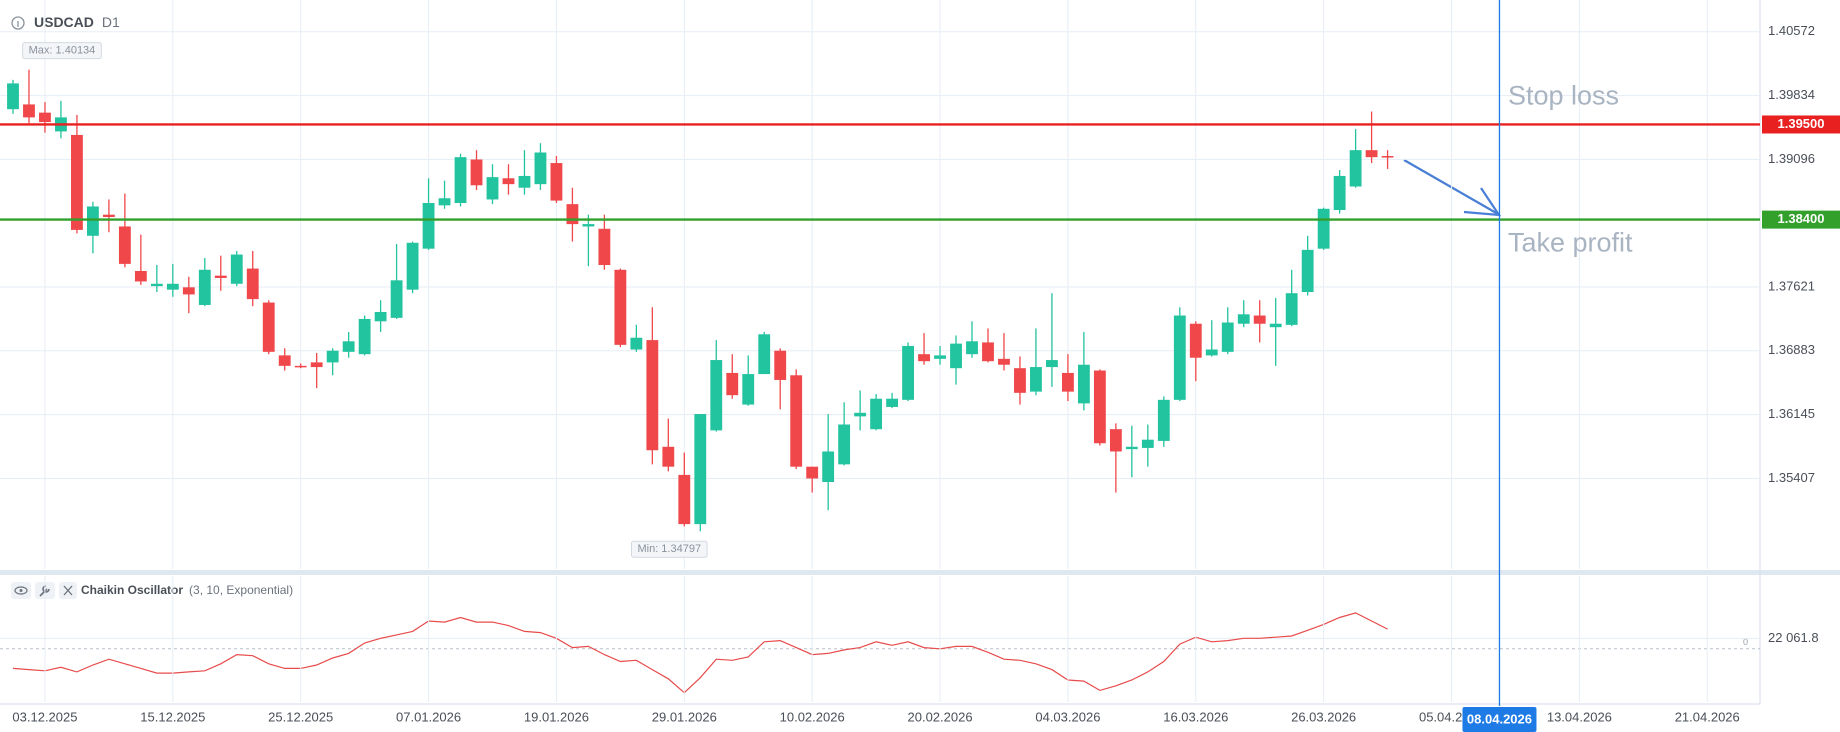  What do you see at coordinates (241, 590) in the screenshot?
I see `indicator-params: (3, 10, Exponential)` at bounding box center [241, 590].